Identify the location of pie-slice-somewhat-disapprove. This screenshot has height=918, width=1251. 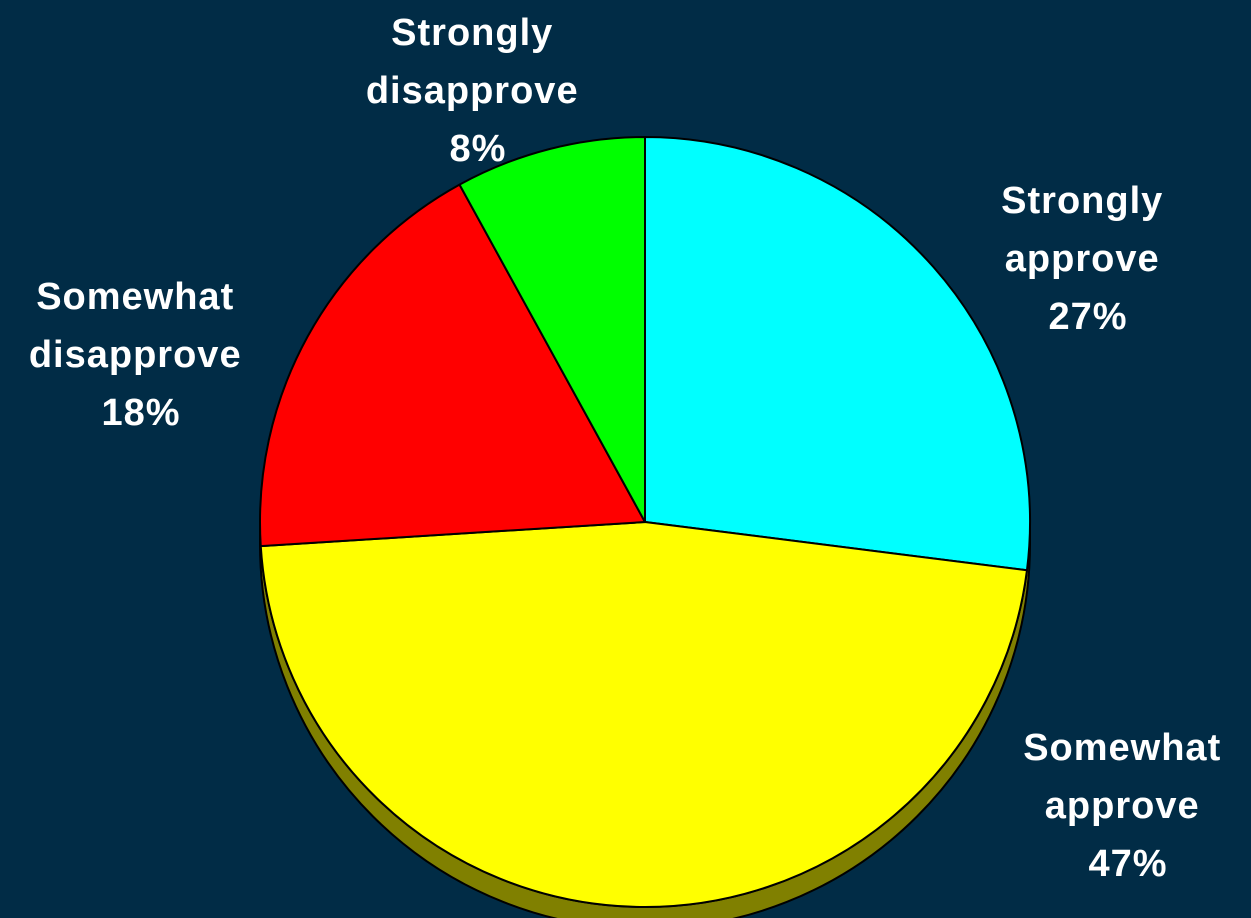
(452, 365).